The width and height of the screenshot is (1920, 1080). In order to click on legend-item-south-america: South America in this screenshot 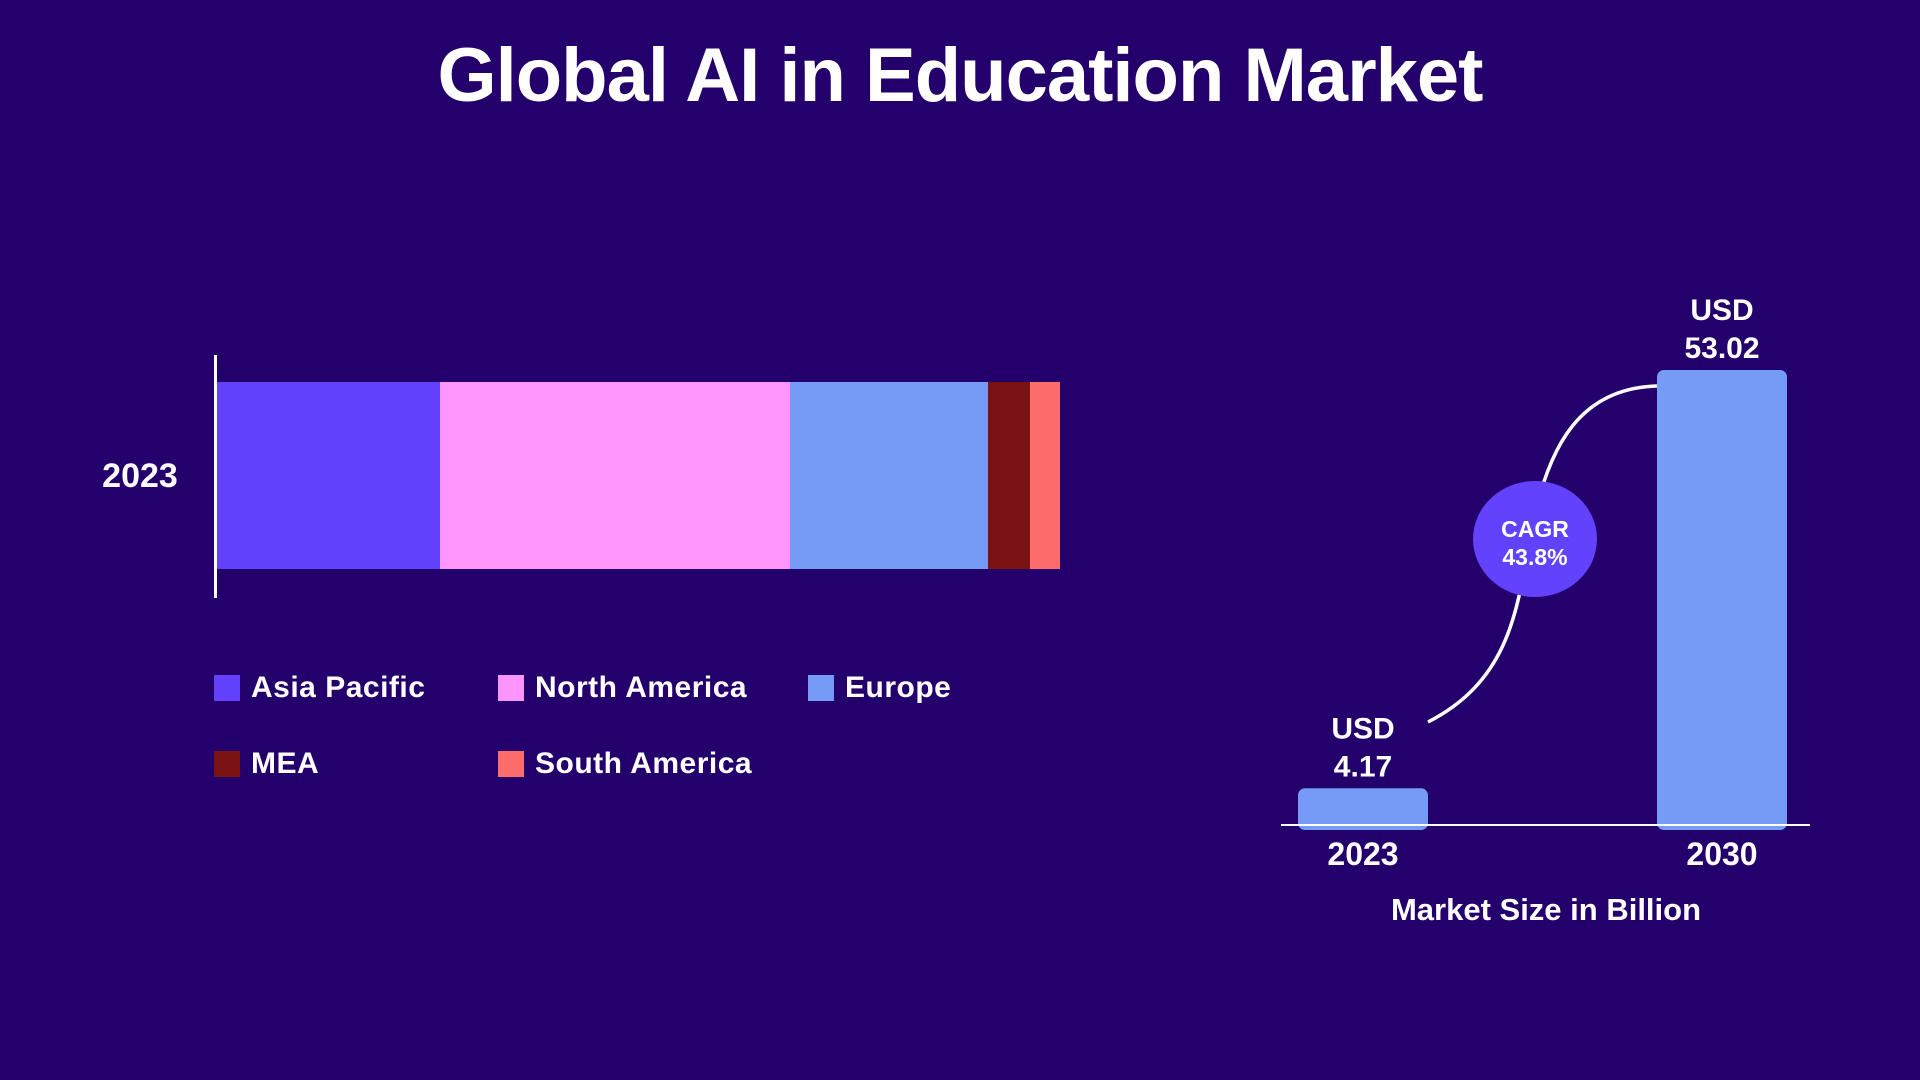, I will do `click(625, 764)`.